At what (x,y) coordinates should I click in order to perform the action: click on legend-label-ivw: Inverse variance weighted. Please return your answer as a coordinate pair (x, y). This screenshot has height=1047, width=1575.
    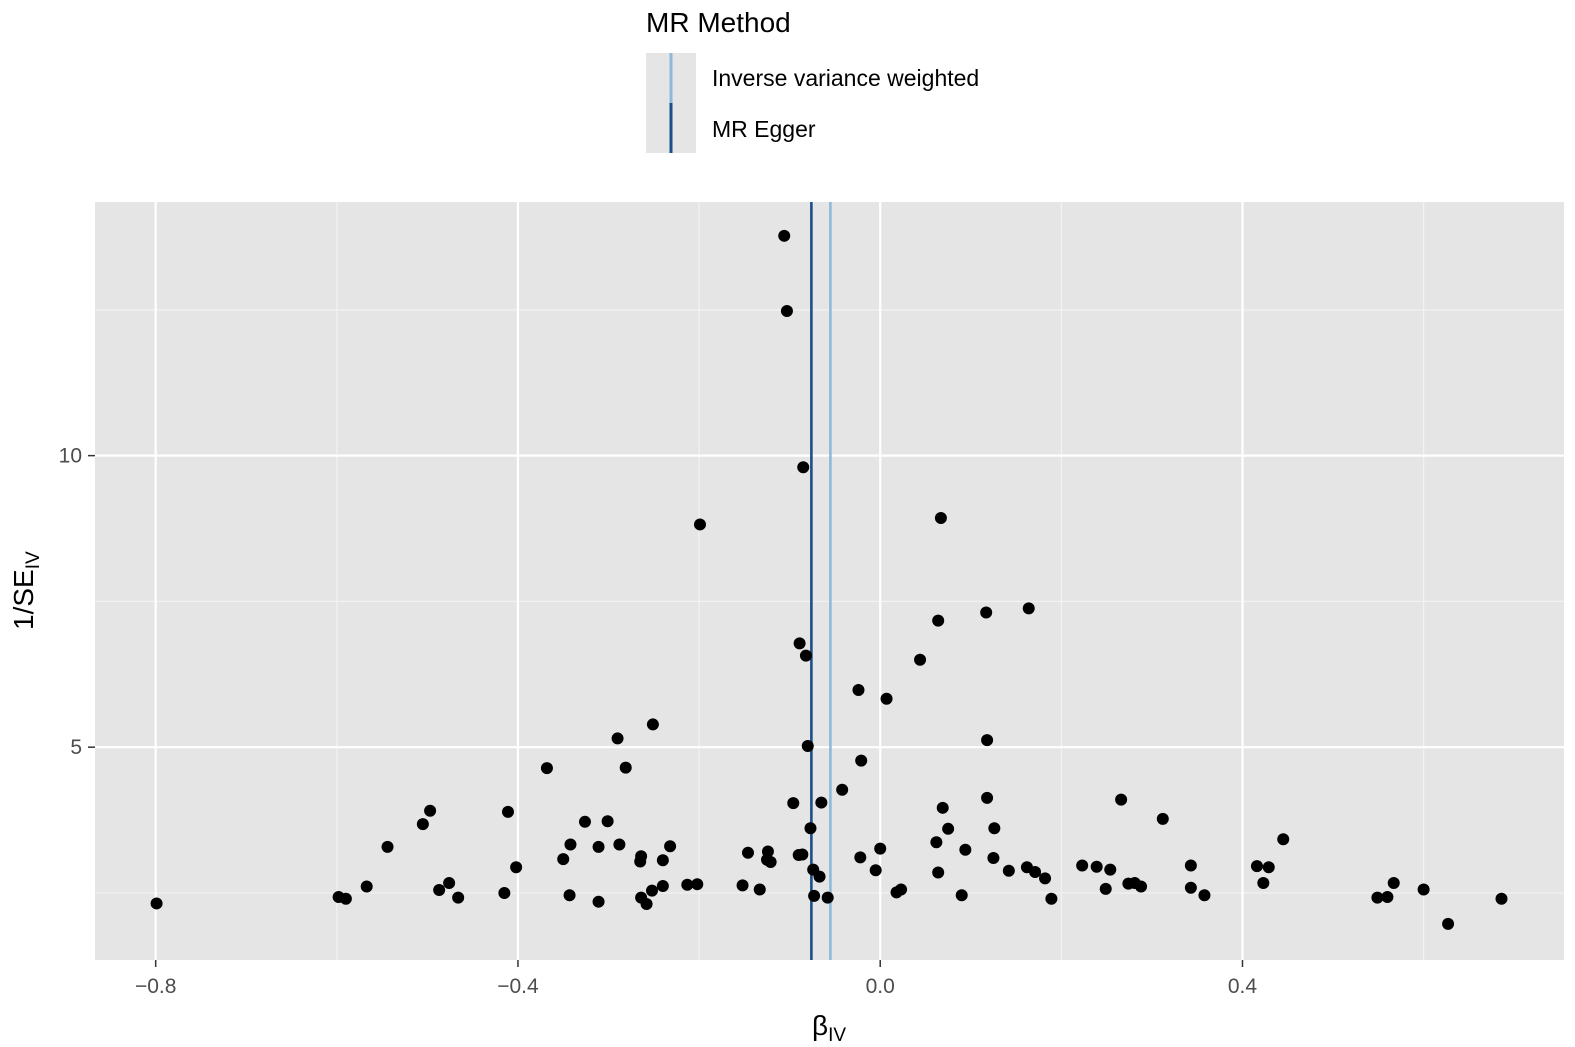
    Looking at the image, I should click on (845, 78).